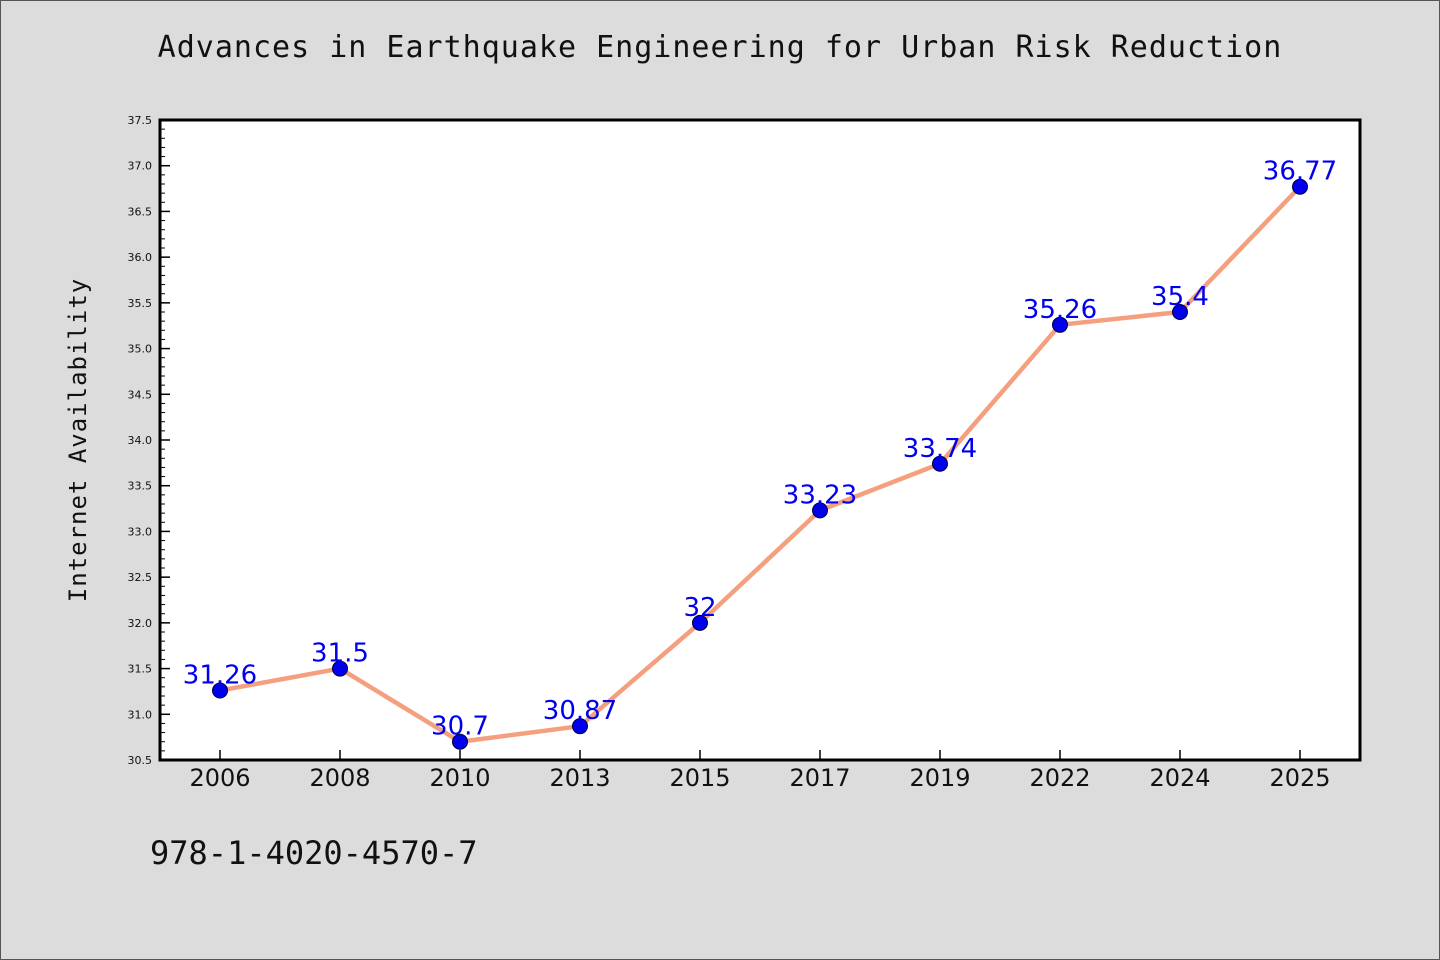 This screenshot has width=1440, height=960. Describe the element at coordinates (219, 778) in the screenshot. I see `x-tick-label: 2006` at that location.